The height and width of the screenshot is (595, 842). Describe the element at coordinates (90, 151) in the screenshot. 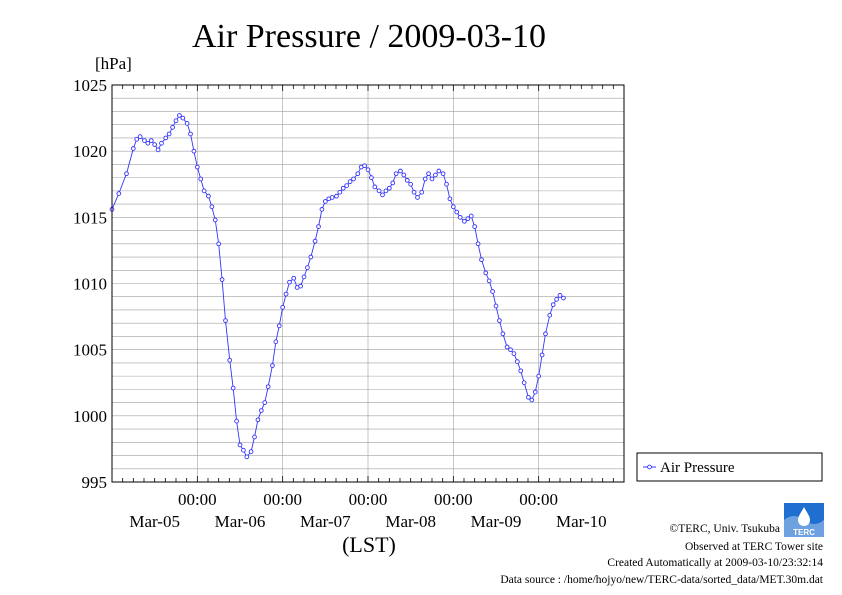

I see `y-tick-label: 1020` at that location.